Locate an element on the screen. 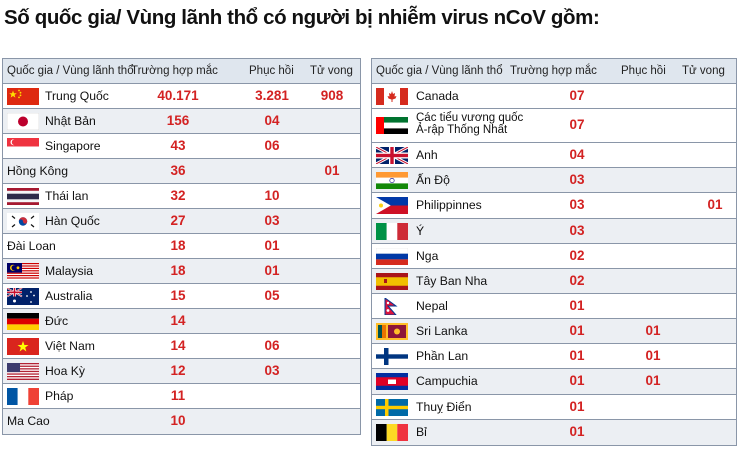 The image size is (740, 463). vietnam-flag-icon is located at coordinates (23, 346).